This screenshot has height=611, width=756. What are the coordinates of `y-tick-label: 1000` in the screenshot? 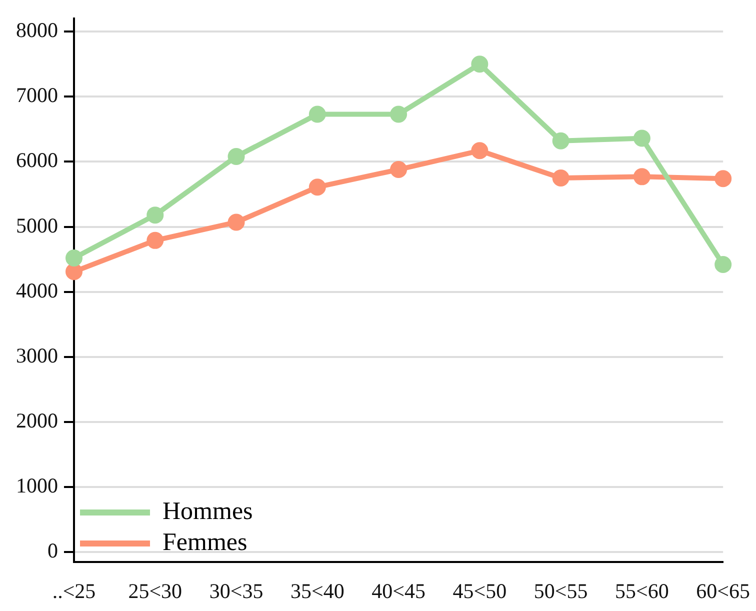 It's located at (37, 486).